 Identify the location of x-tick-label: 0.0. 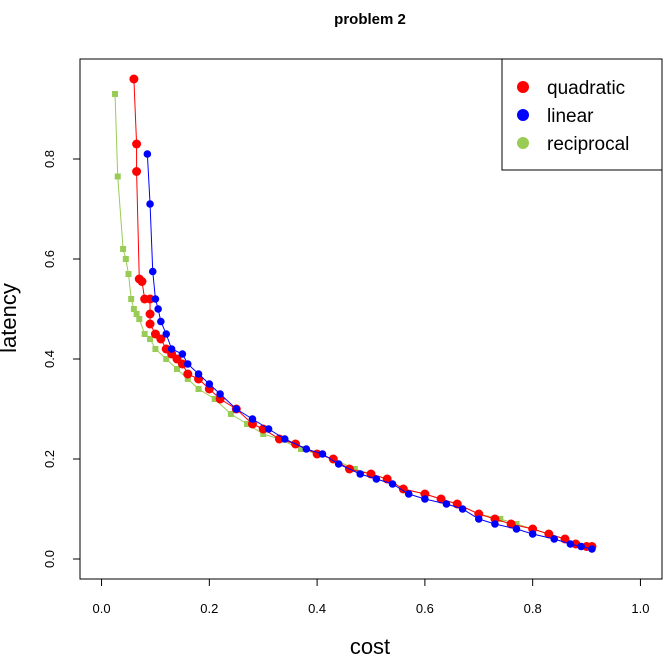
(102, 608).